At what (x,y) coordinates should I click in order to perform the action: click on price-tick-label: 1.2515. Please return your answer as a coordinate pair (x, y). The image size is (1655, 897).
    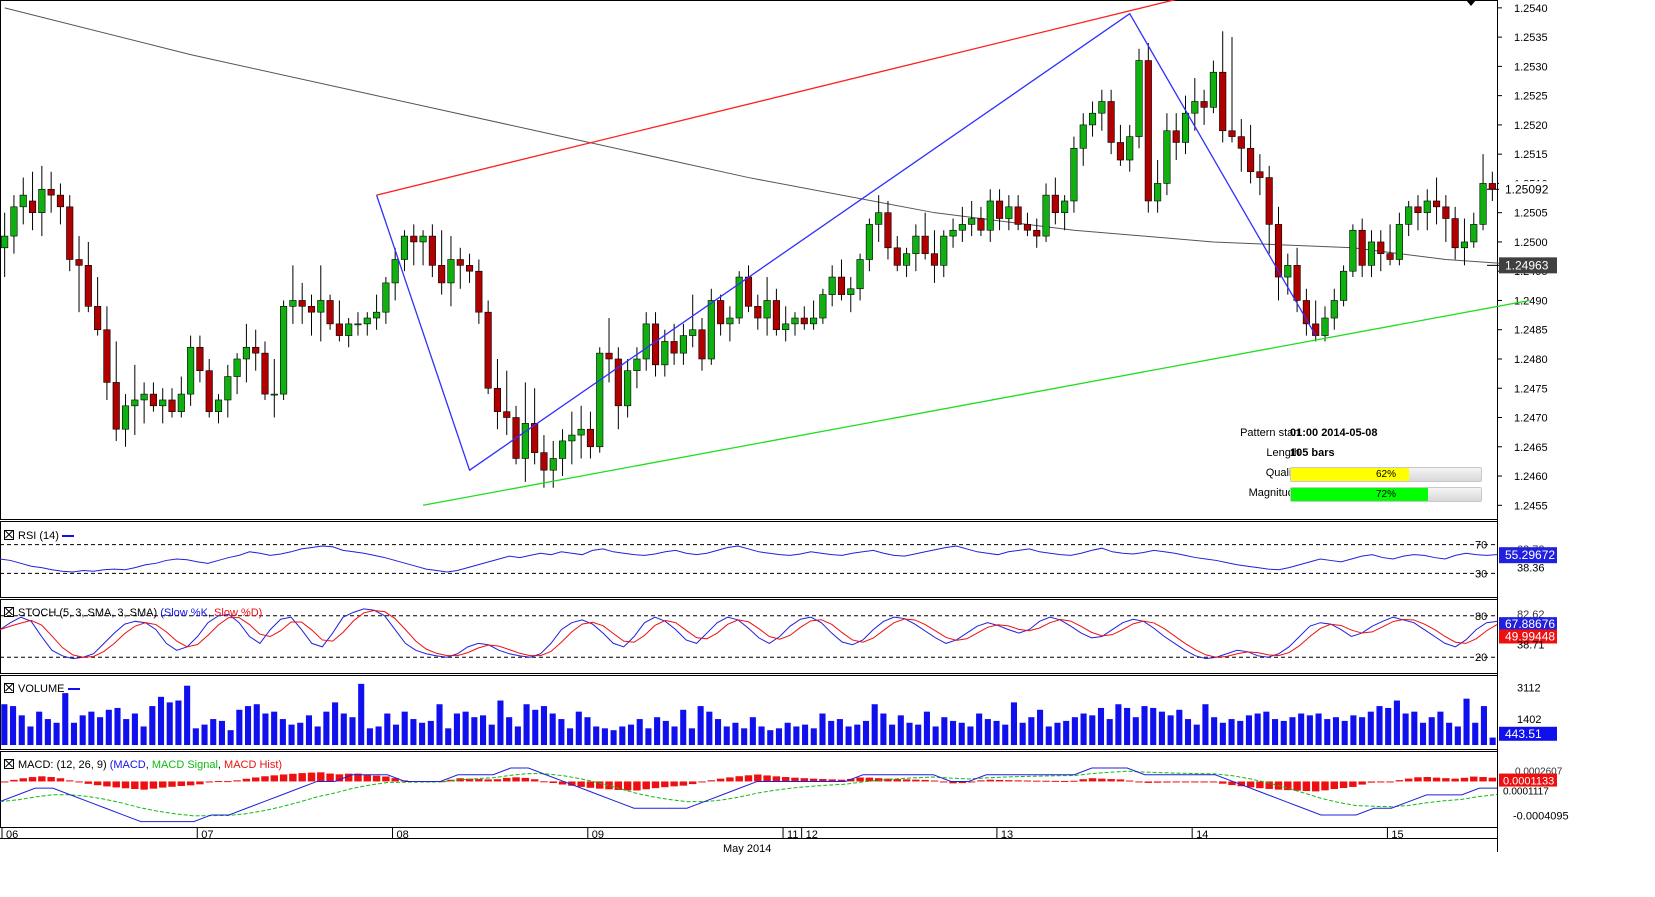
    Looking at the image, I should click on (1531, 155).